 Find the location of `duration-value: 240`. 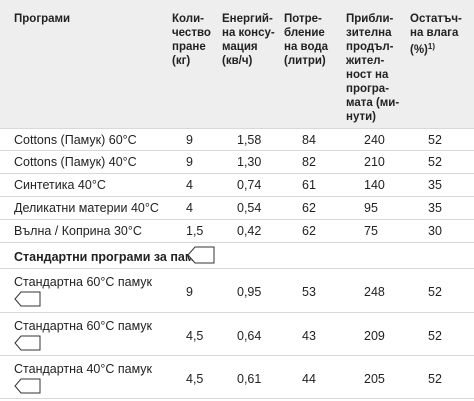

duration-value: 240 is located at coordinates (374, 140).